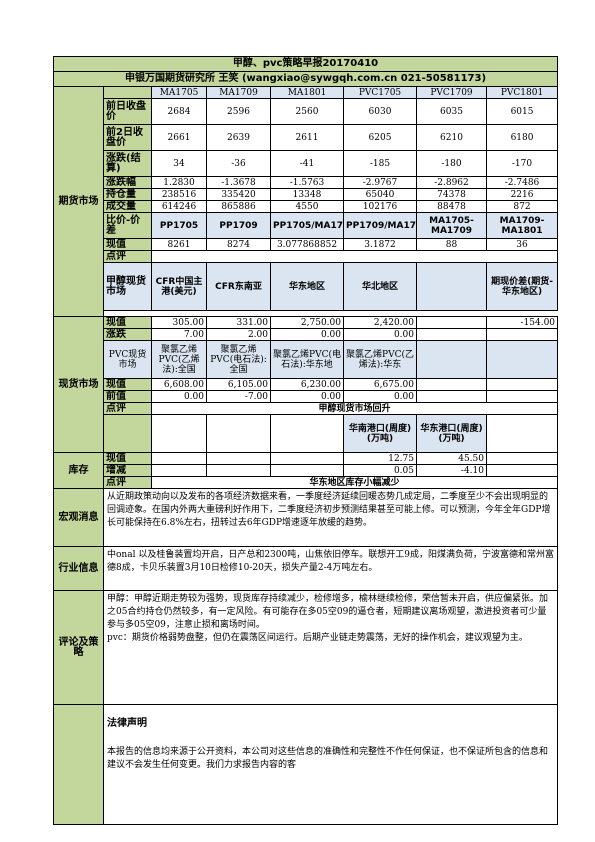  I want to click on spread-header: PP1705, so click(179, 225).